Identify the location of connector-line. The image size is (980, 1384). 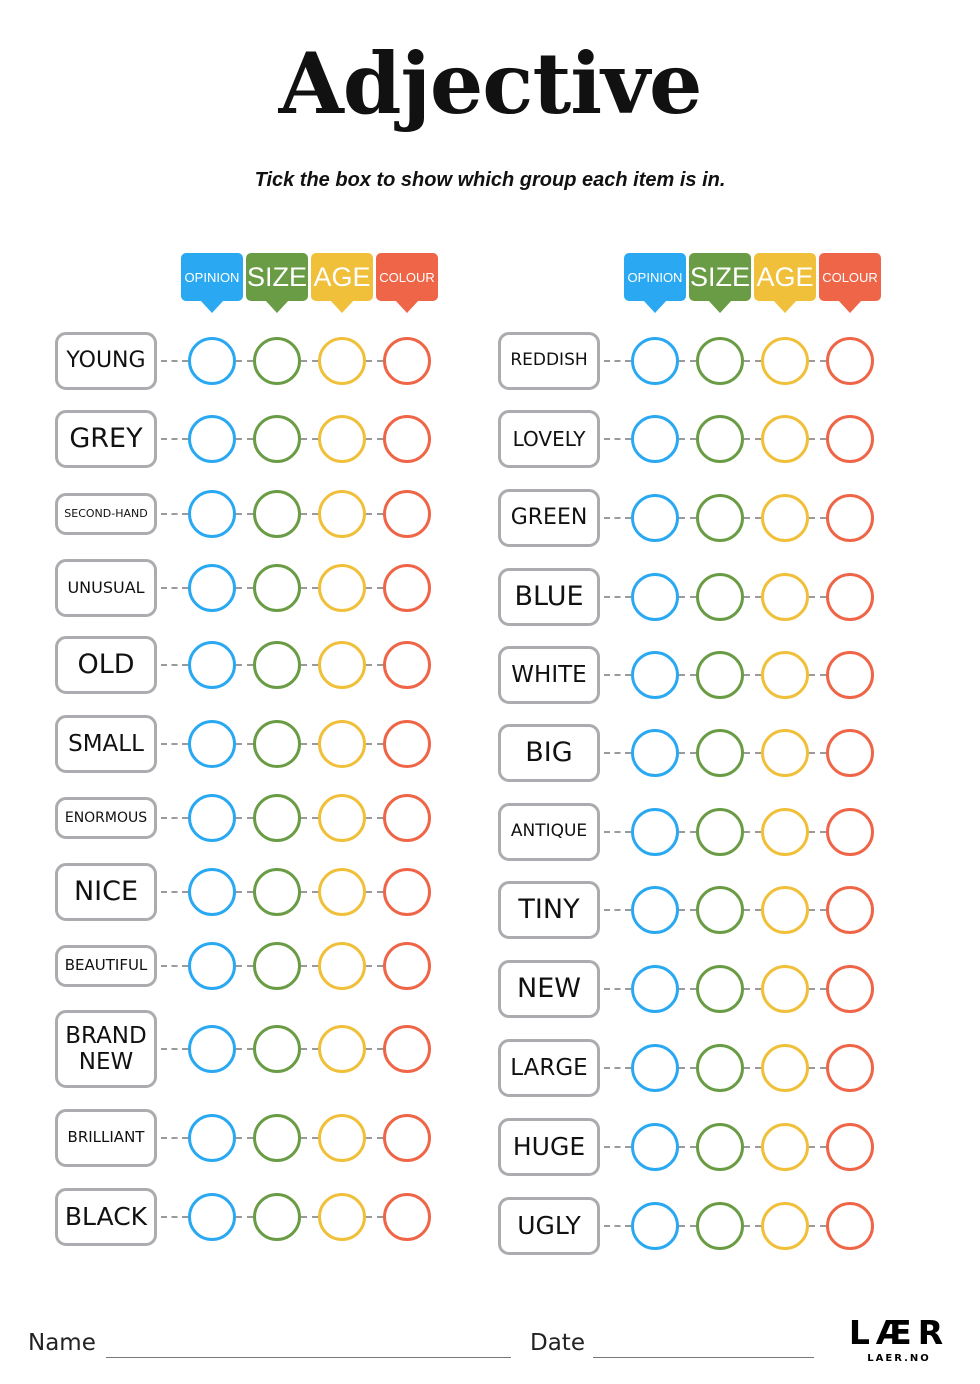
(374, 1217).